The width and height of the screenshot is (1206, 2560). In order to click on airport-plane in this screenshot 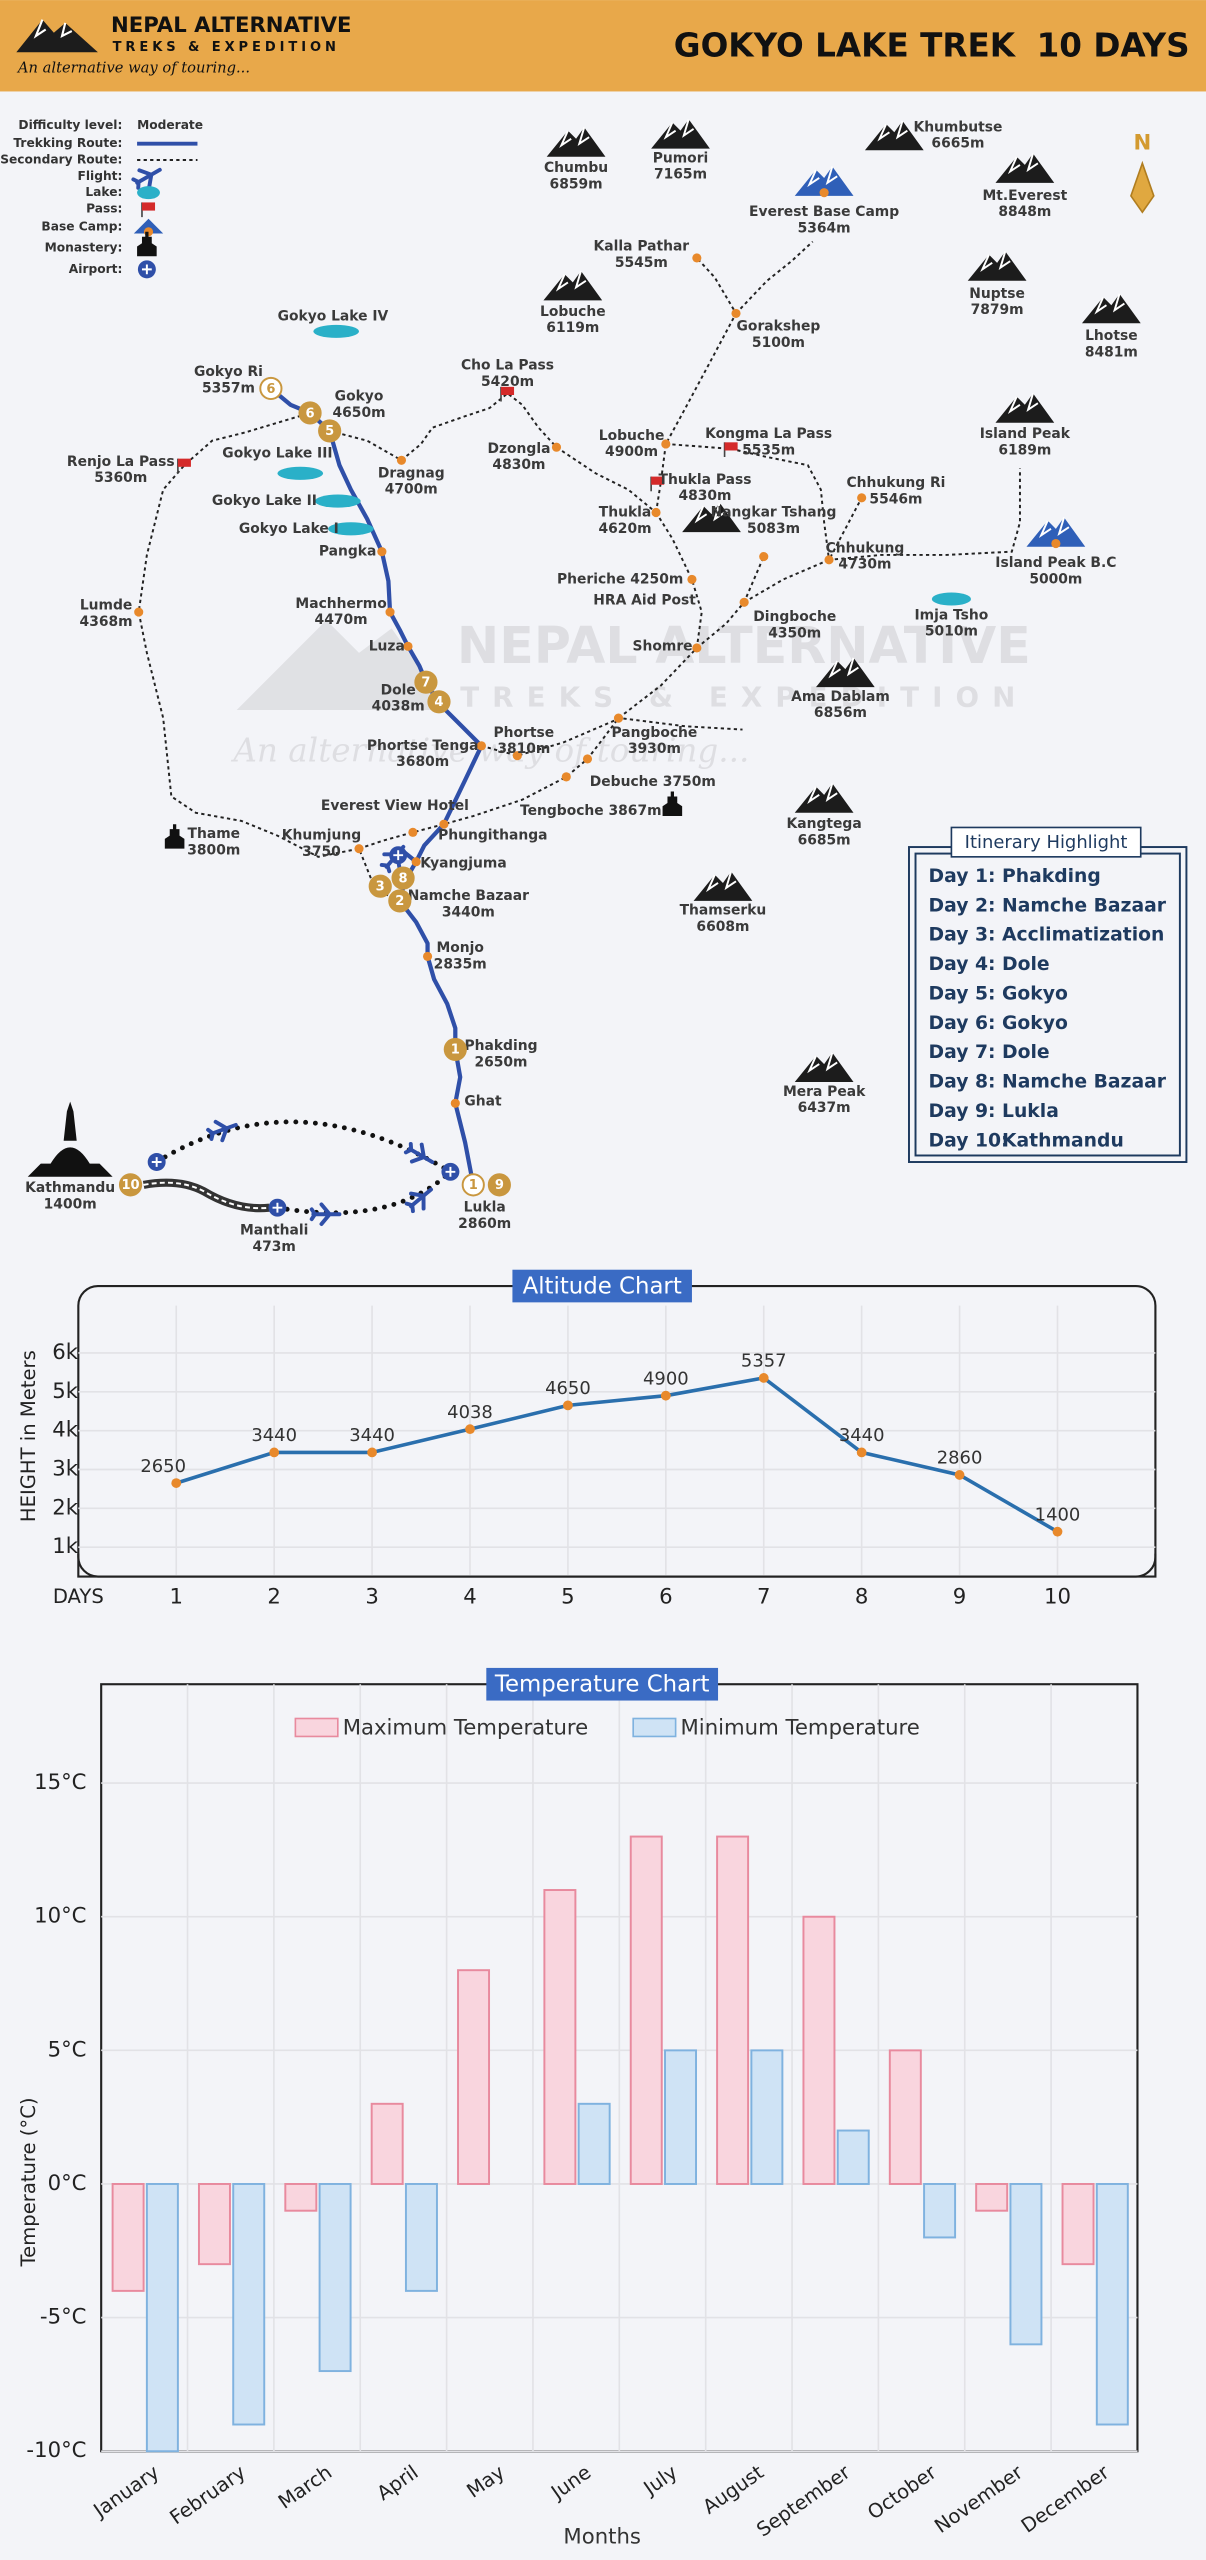, I will do `click(146, 269)`.